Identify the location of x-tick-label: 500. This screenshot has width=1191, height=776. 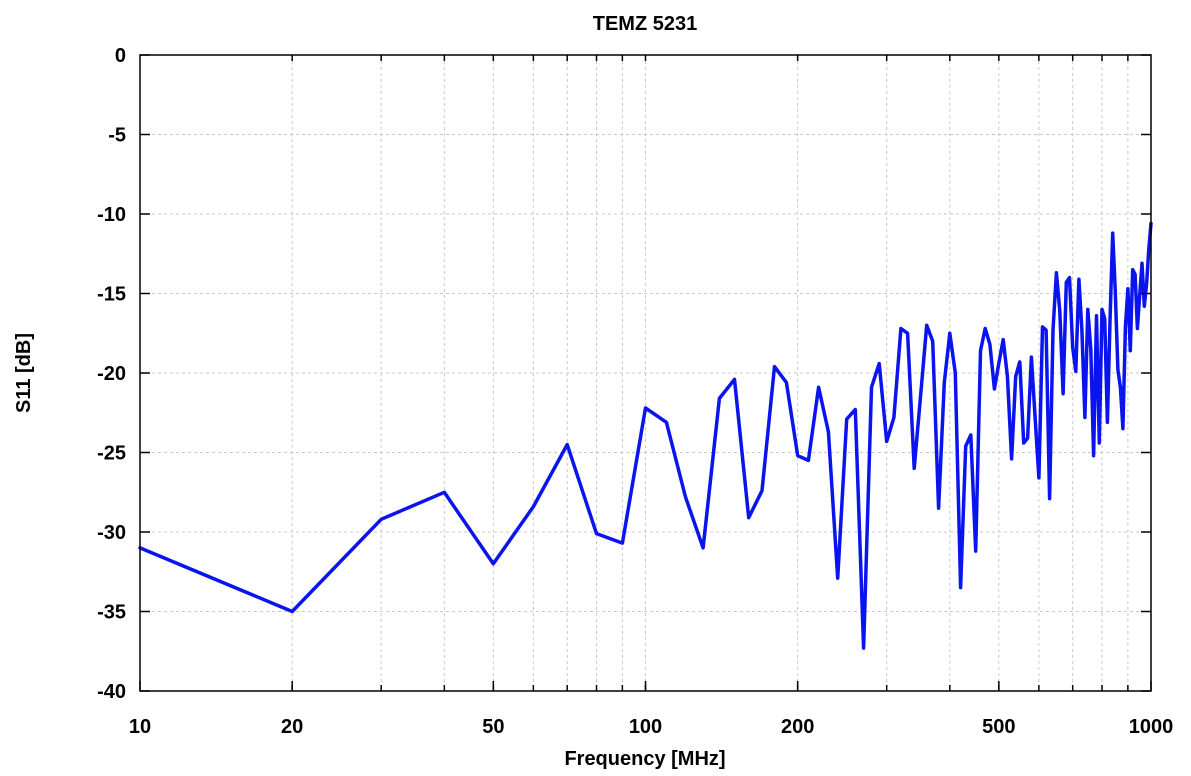
(998, 727).